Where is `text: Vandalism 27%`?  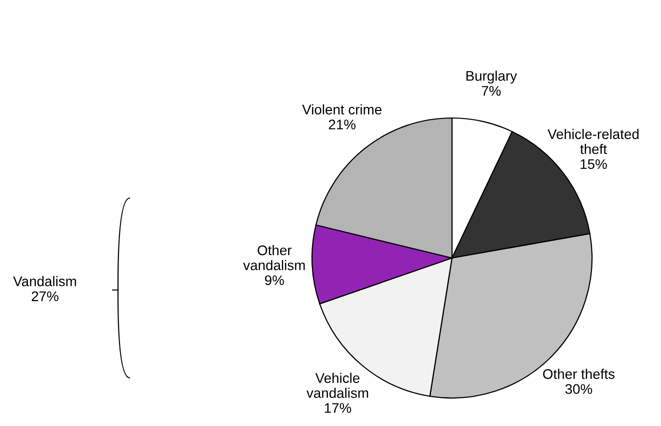 text: Vandalism 27% is located at coordinates (44, 289).